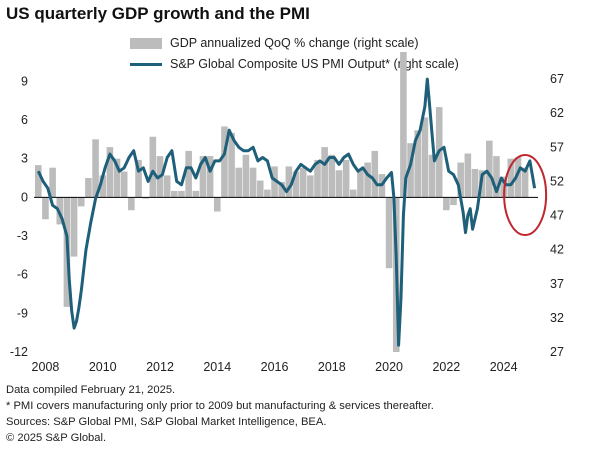  I want to click on right-tick-label: 67, so click(557, 79).